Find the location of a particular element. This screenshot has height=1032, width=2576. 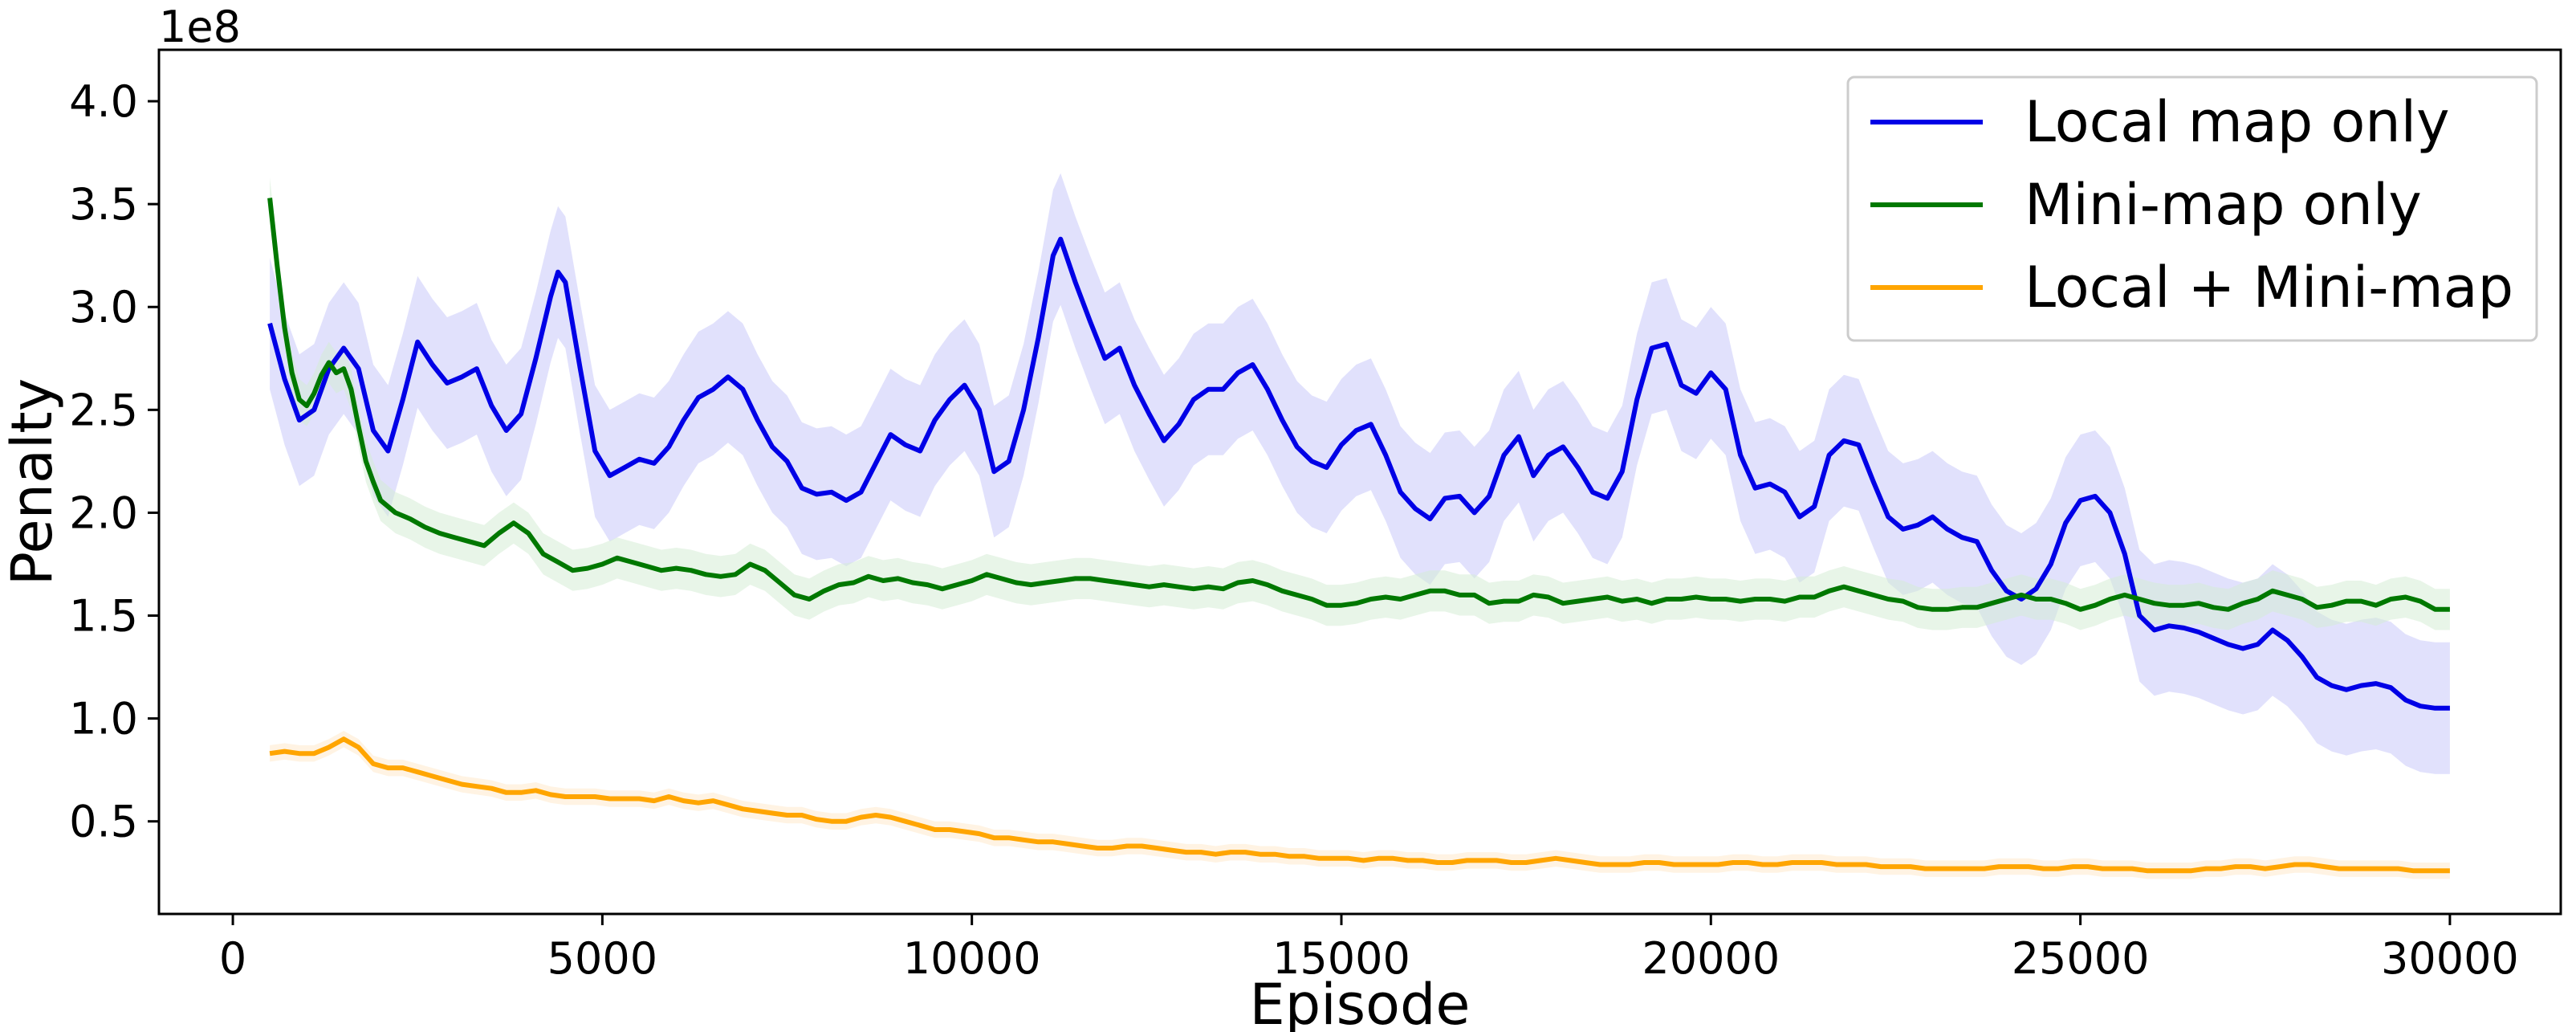

y-tick-label: 1.5 is located at coordinates (104, 617).